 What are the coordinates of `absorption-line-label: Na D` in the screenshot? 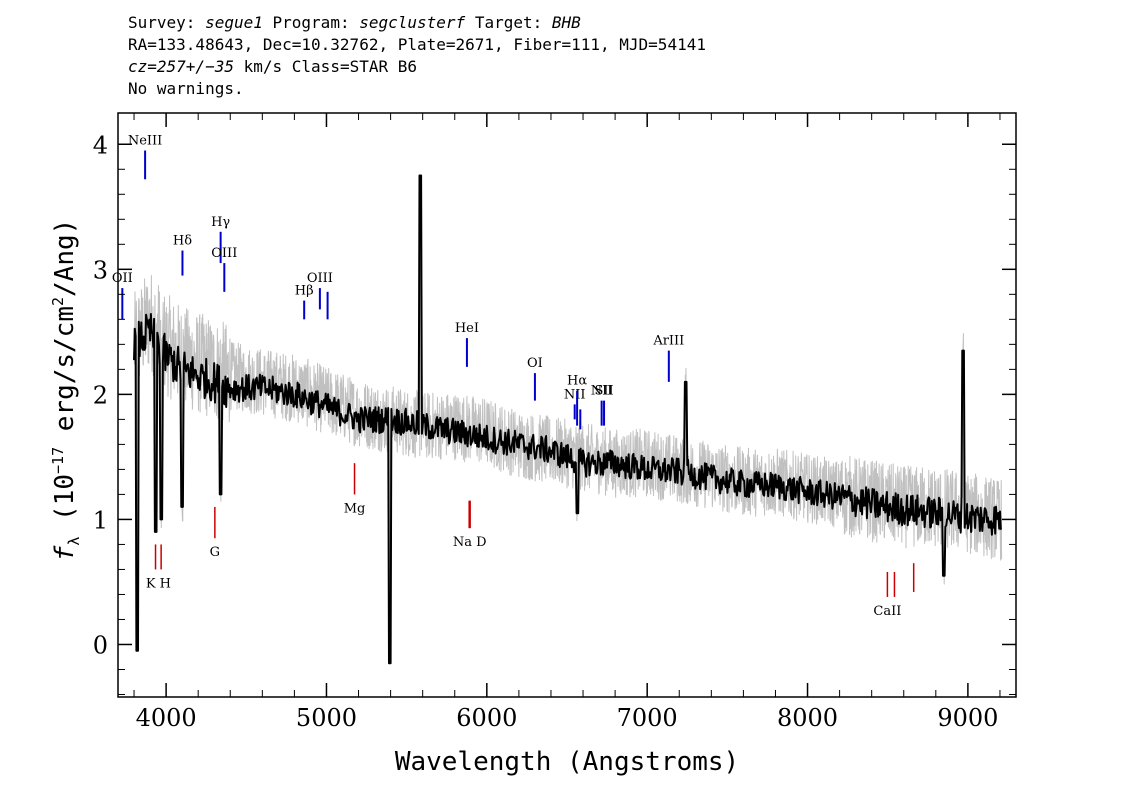 It's located at (470, 542).